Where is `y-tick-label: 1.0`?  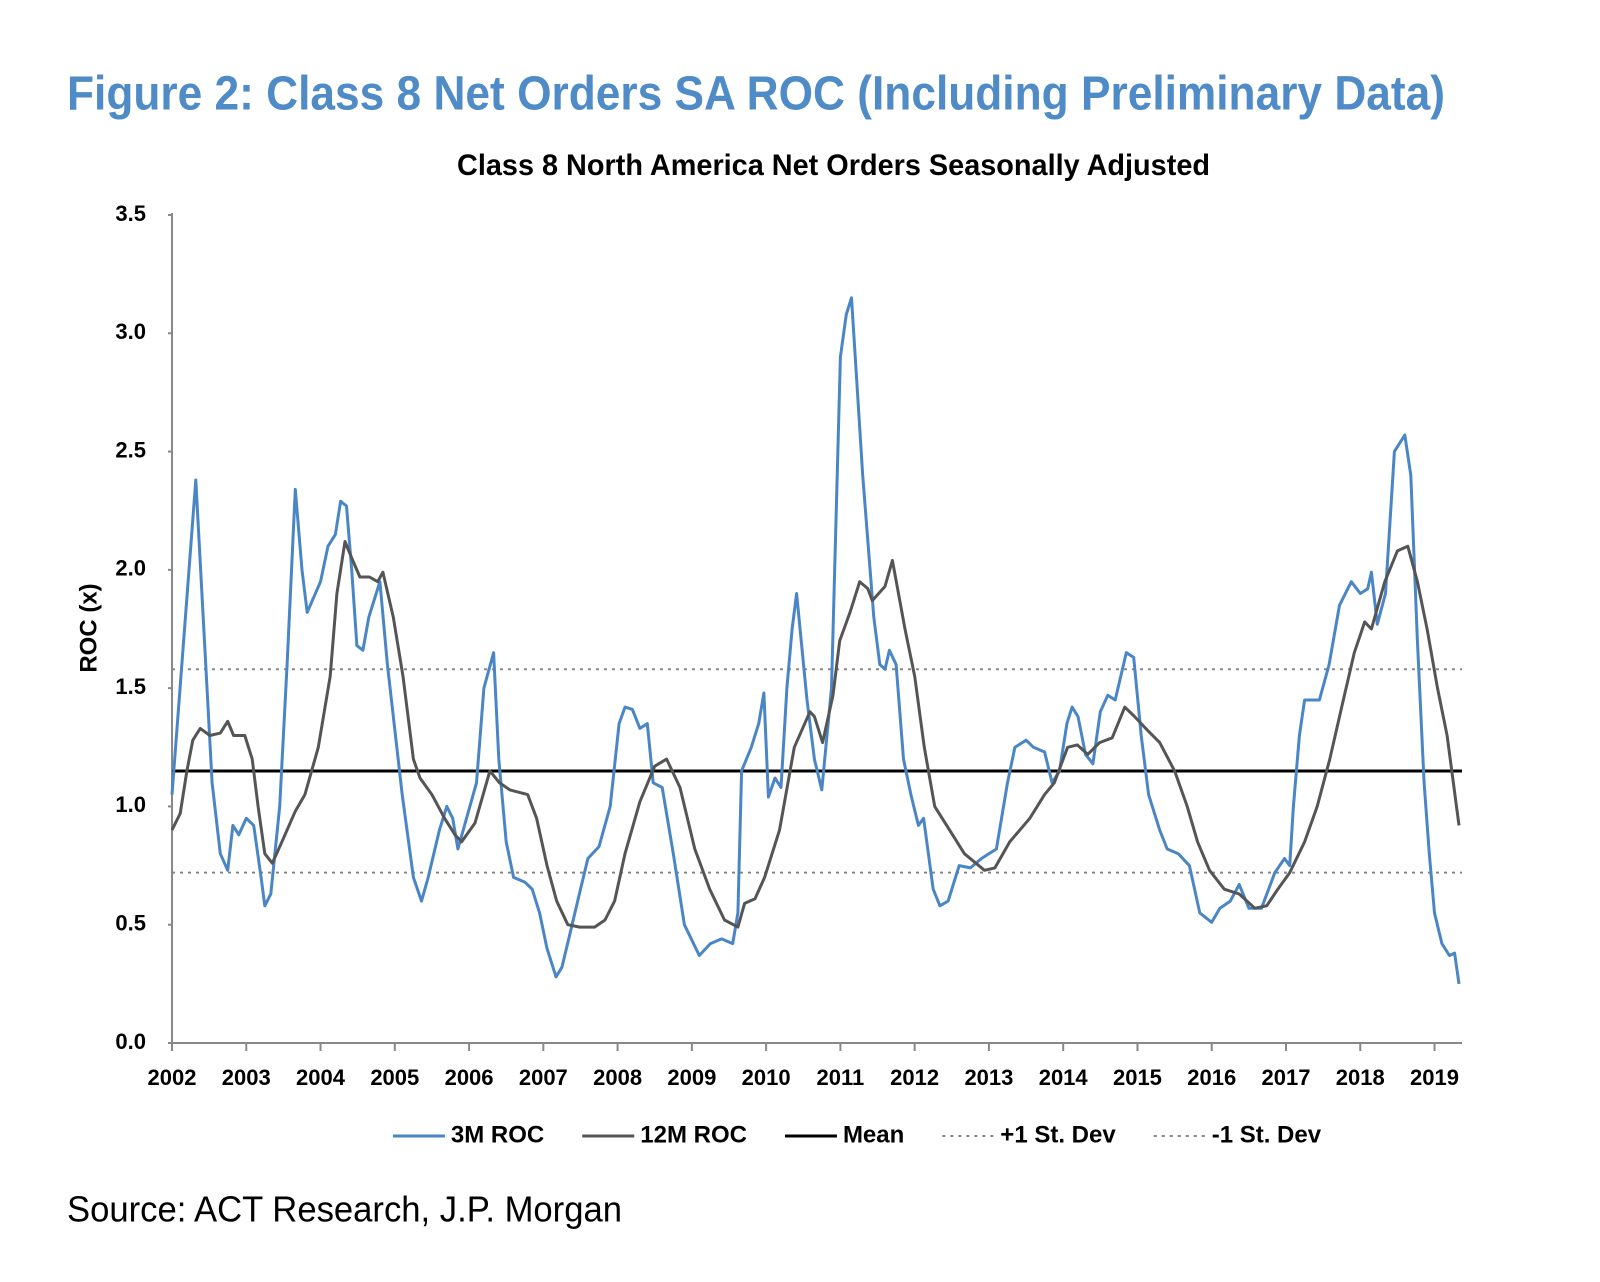 y-tick-label: 1.0 is located at coordinates (130, 804).